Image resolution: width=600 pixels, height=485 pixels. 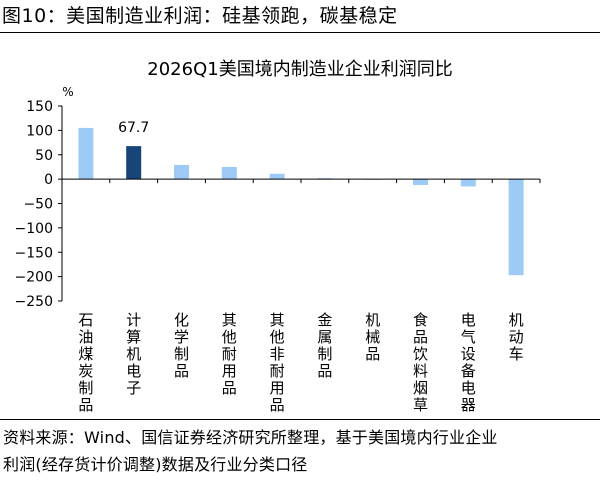 I want to click on category-label: 金属制品, so click(x=324, y=345).